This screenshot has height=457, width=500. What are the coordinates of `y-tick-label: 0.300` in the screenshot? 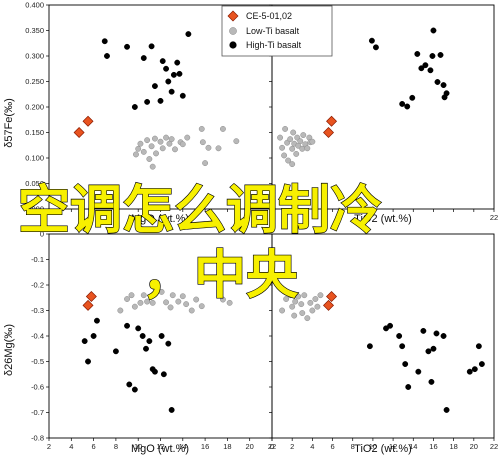 It's located at (34, 56).